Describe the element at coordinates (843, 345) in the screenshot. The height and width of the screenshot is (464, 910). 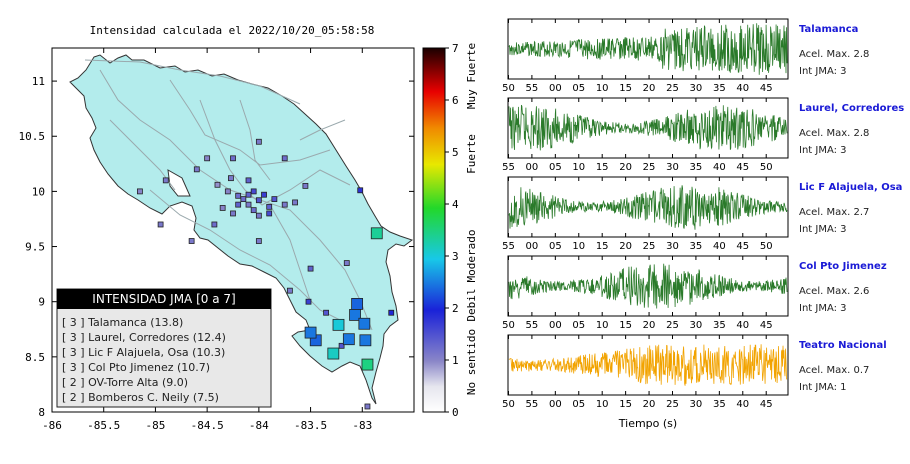
I see `station-name: Teatro Nacional` at that location.